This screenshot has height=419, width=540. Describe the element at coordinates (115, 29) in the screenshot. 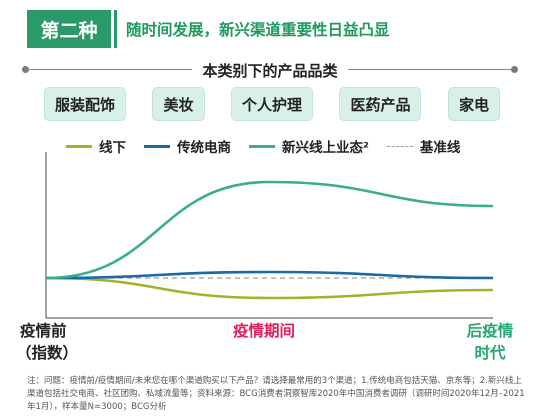

I see `header-divider` at that location.